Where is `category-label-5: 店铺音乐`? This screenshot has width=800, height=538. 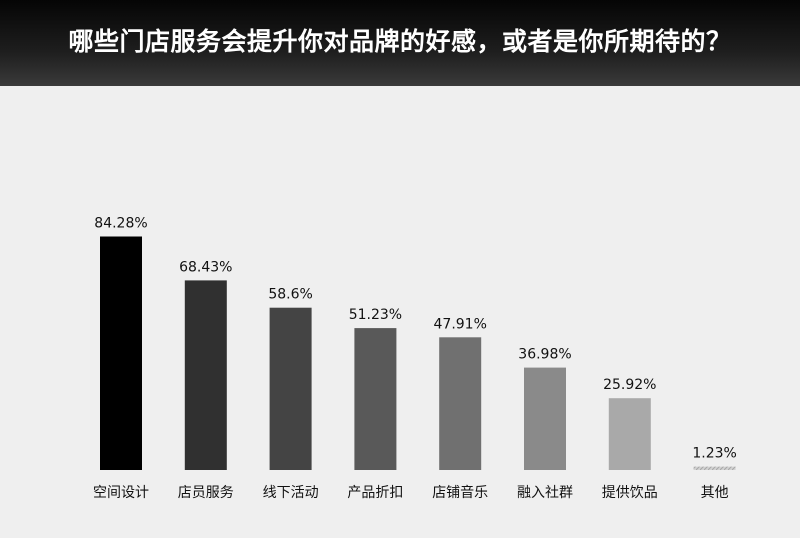 category-label-5: 店铺音乐 is located at coordinates (460, 492).